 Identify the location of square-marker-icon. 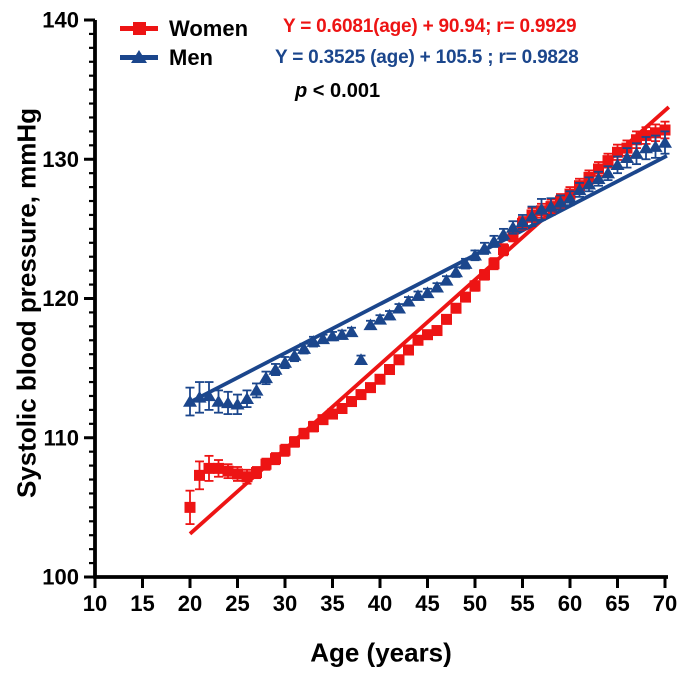
(139, 28).